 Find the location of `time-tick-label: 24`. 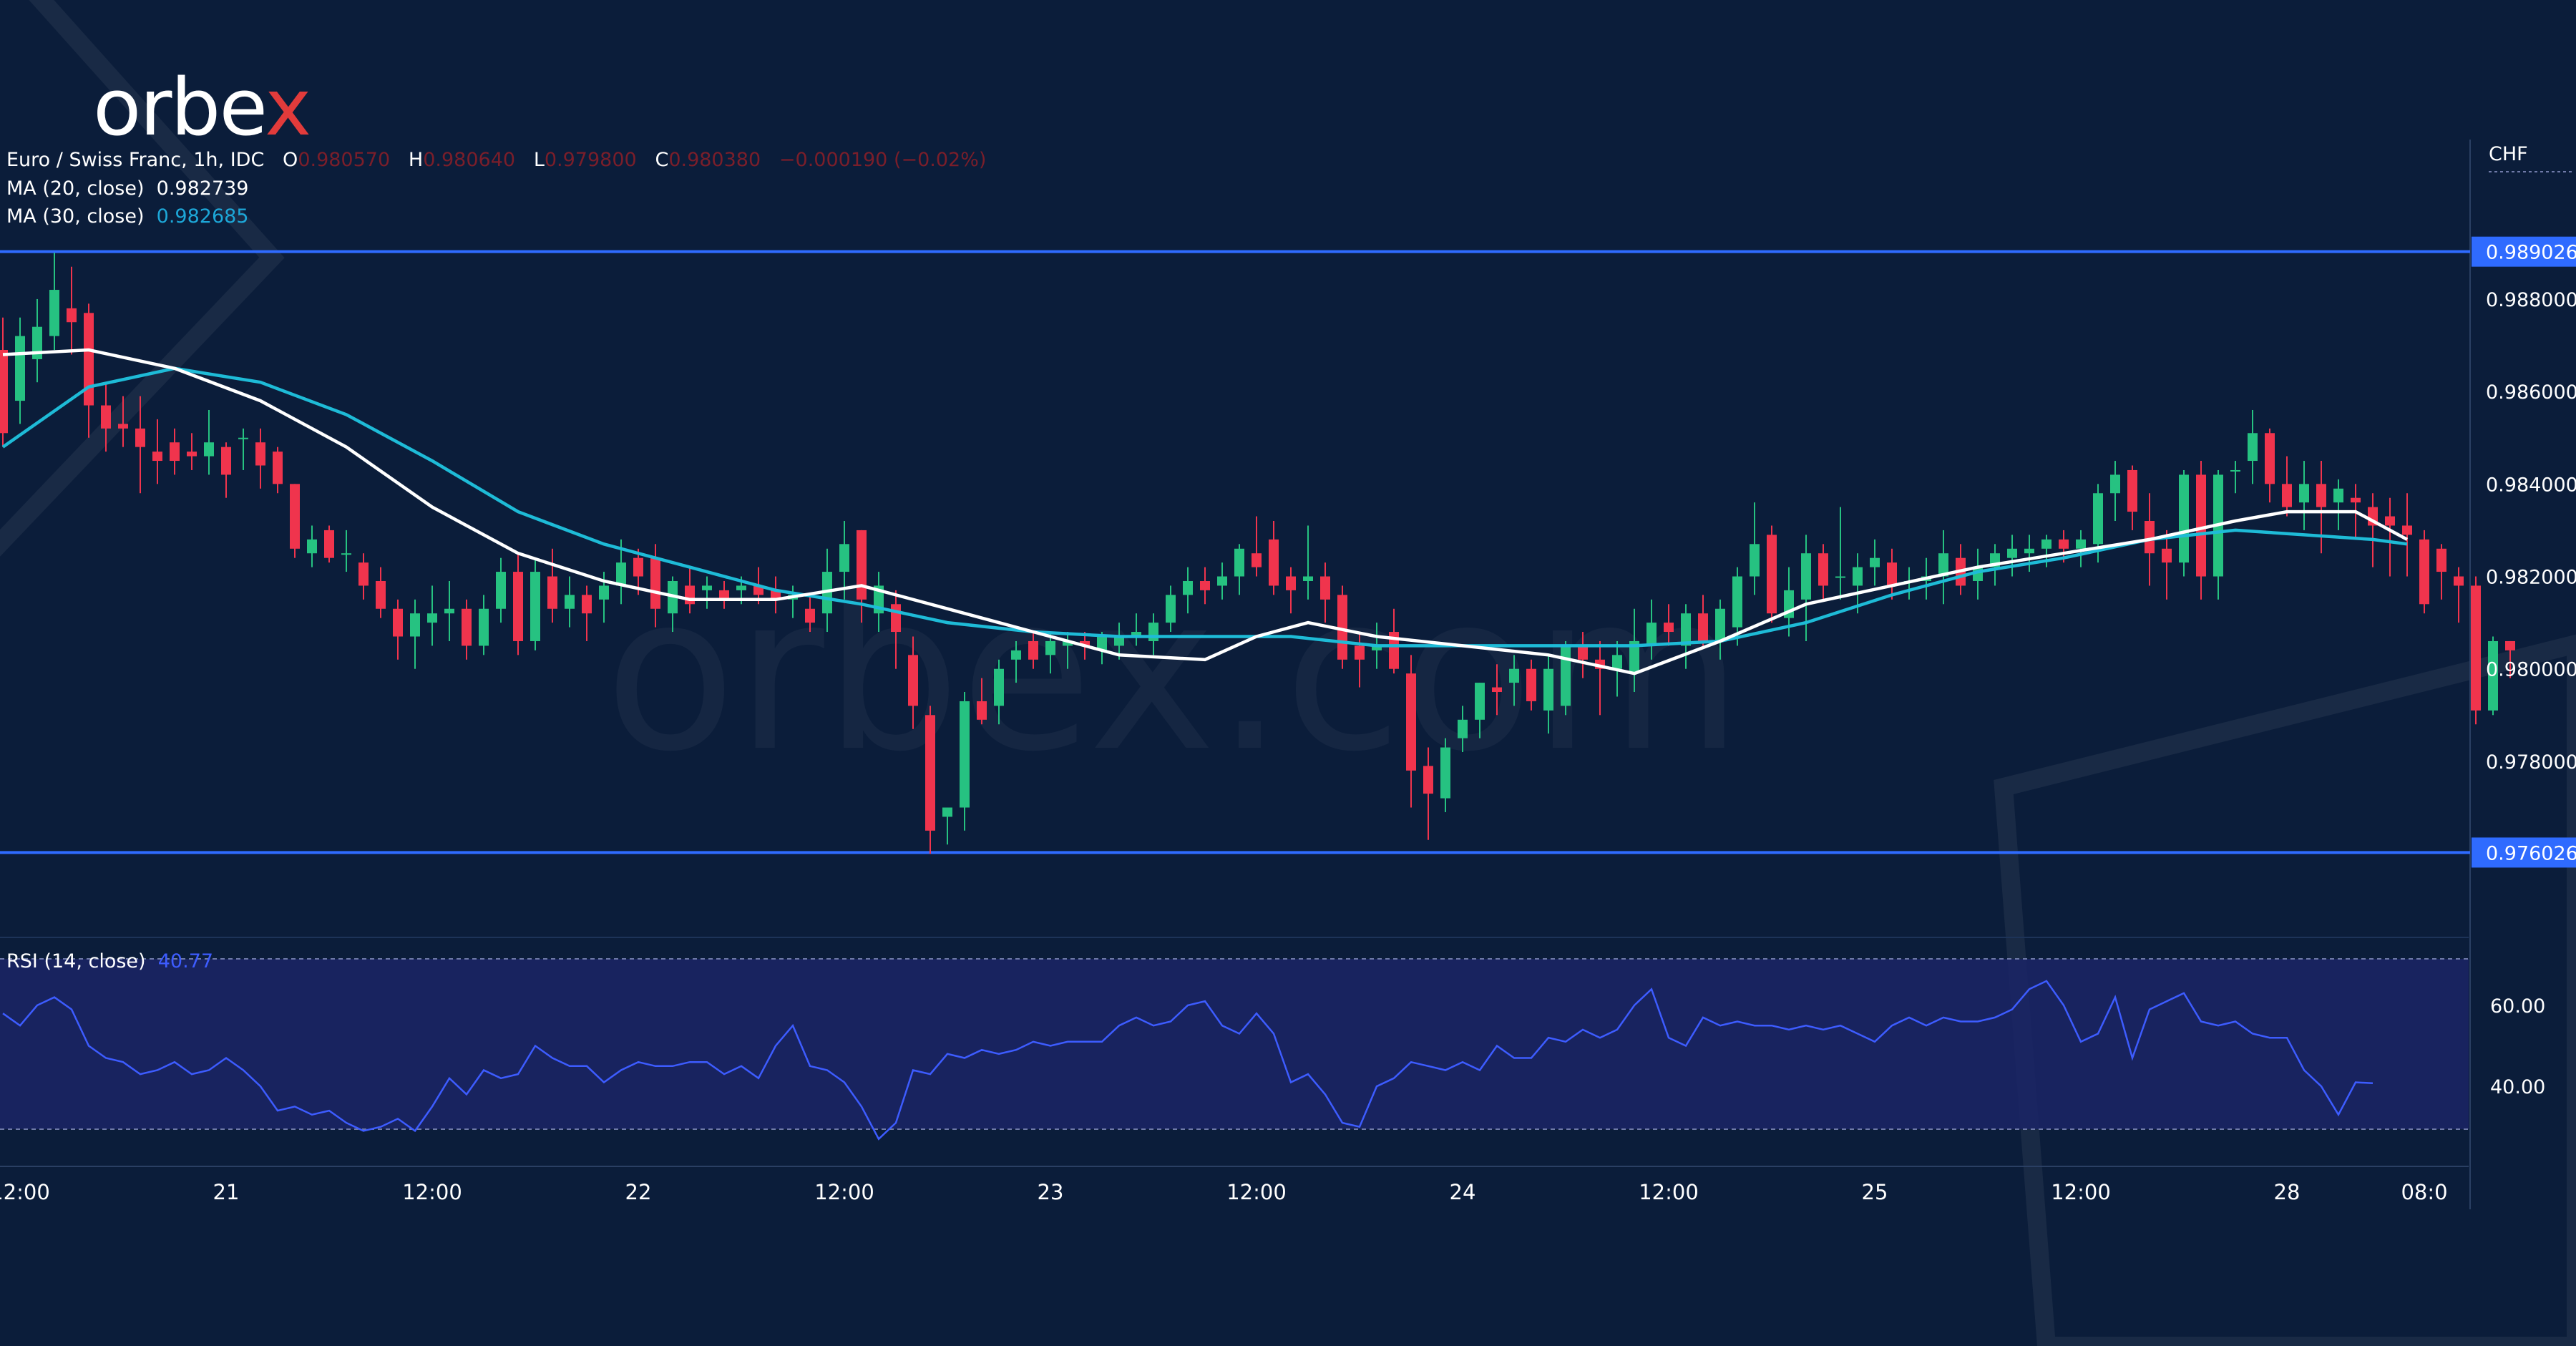

time-tick-label: 24 is located at coordinates (1463, 1192).